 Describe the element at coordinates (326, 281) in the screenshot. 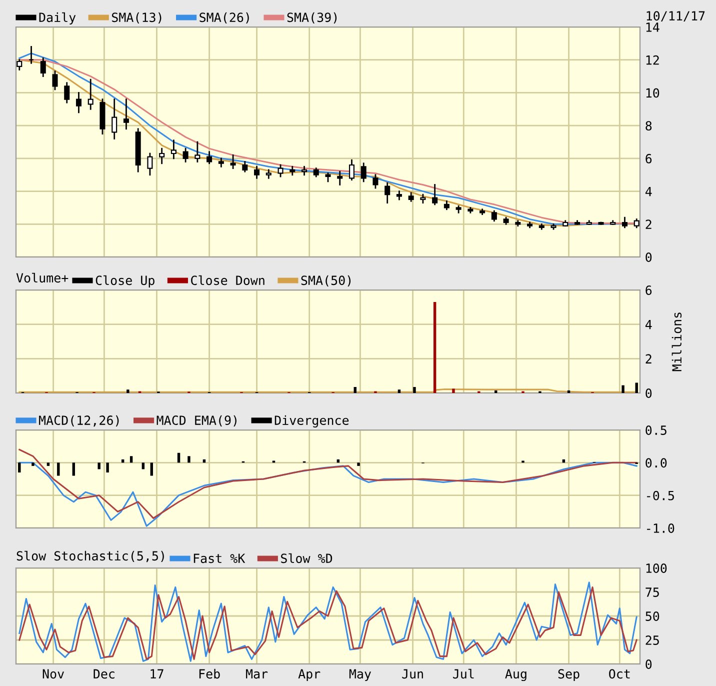

I see `legend-label: SMA(50)` at that location.